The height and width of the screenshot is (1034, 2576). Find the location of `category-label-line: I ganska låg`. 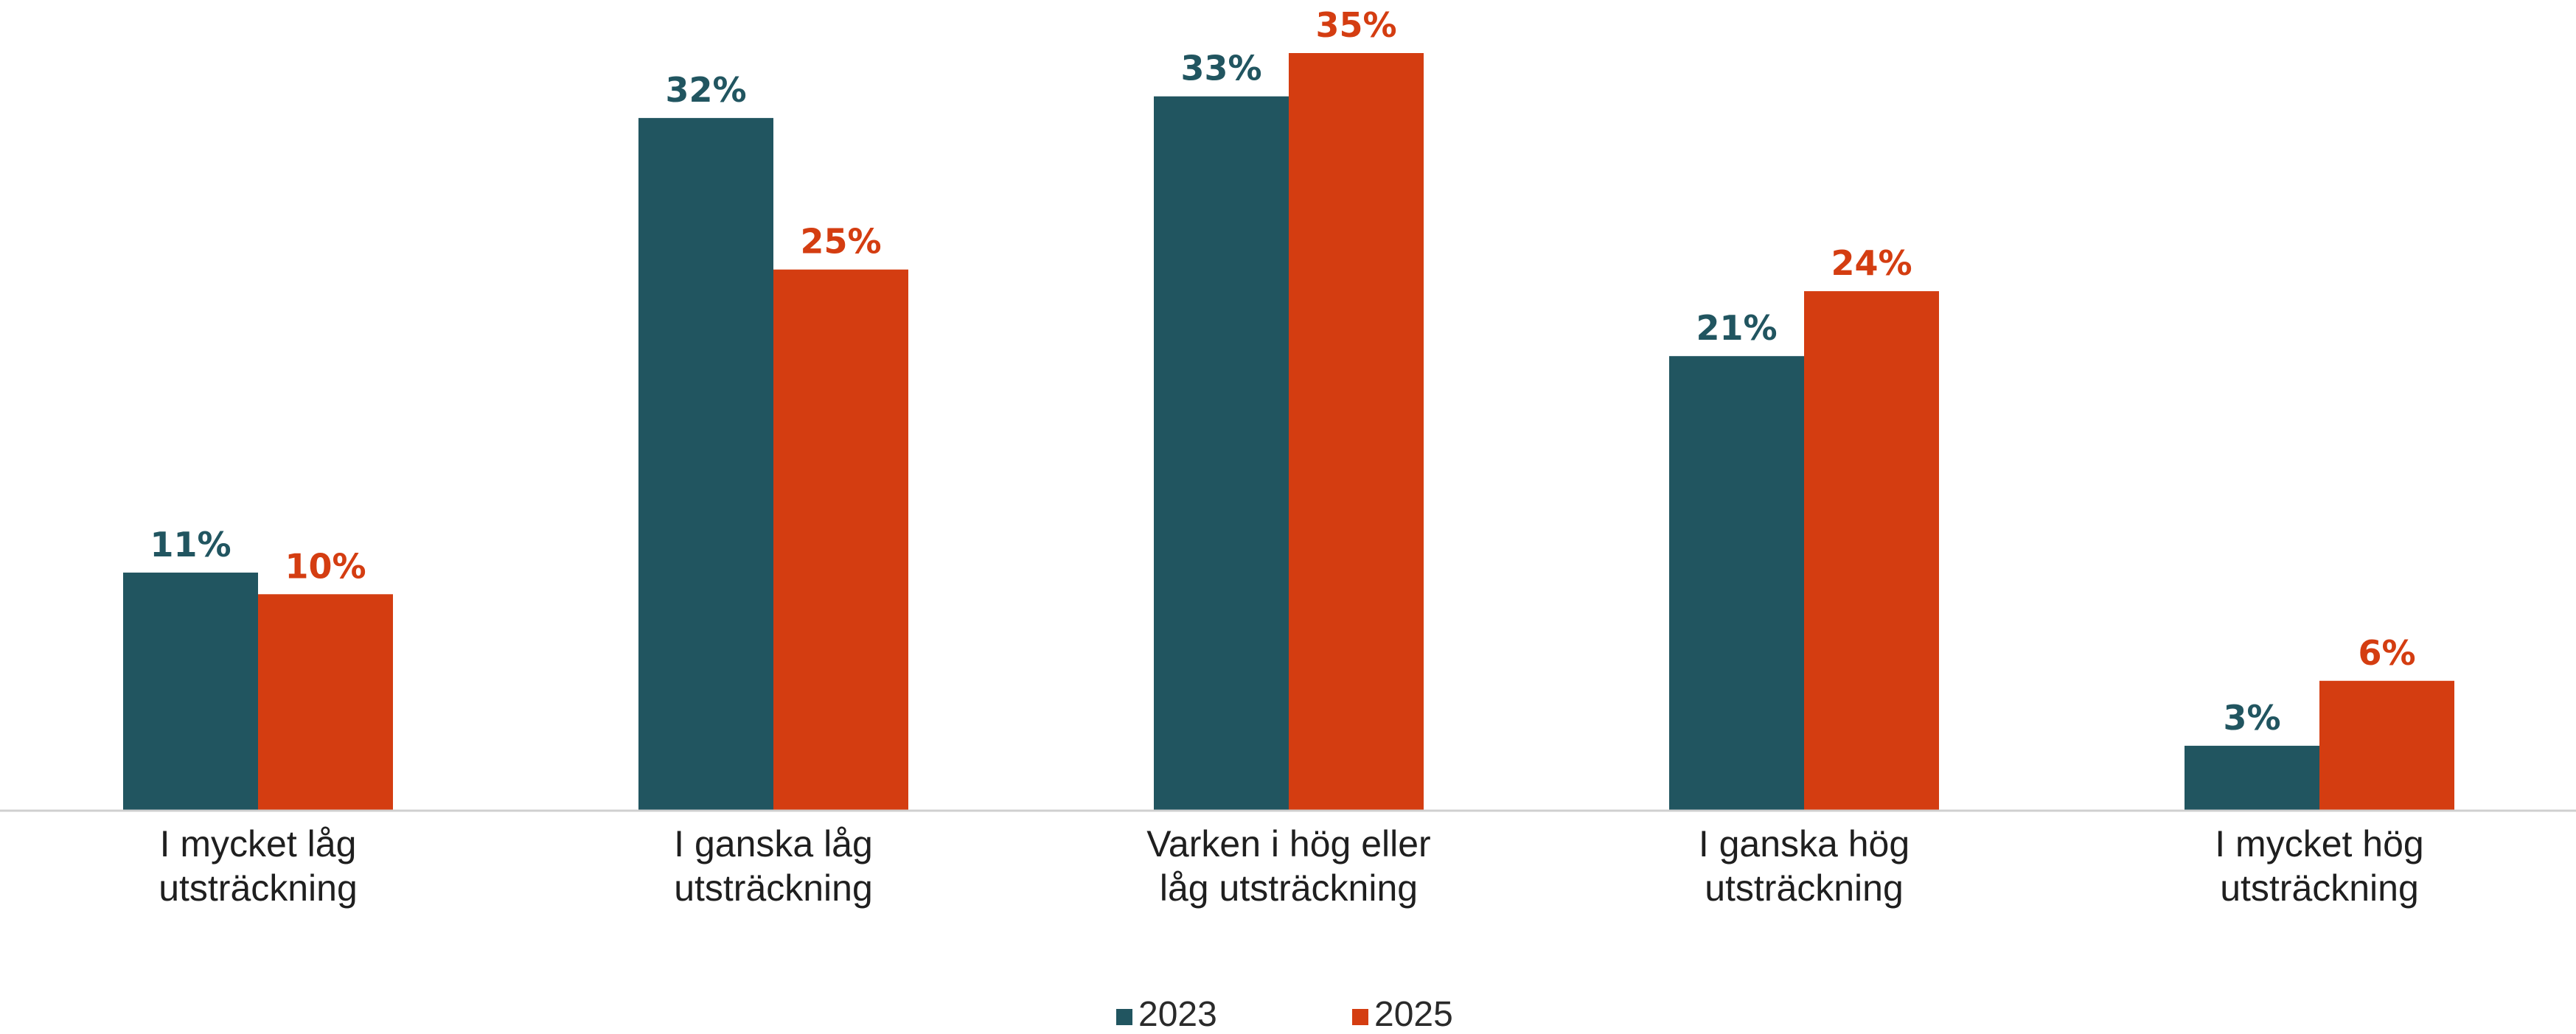

category-label-line: I ganska låg is located at coordinates (774, 843).